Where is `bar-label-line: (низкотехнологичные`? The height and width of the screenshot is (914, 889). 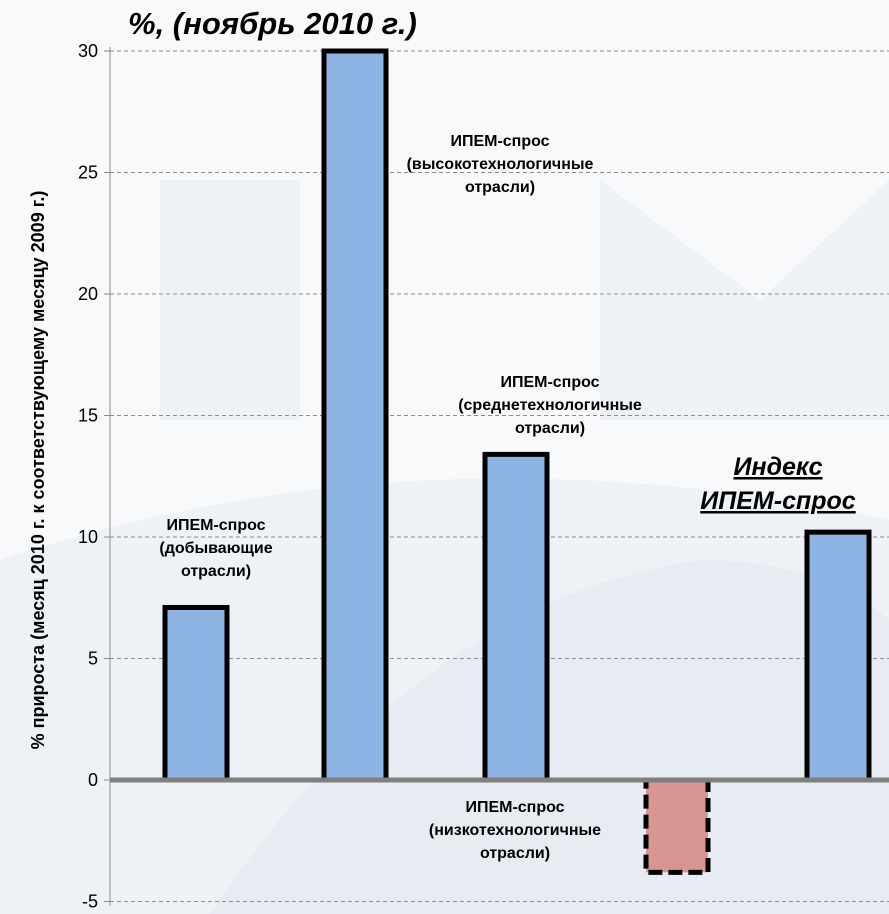 bar-label-line: (низкотехнологичные is located at coordinates (515, 830).